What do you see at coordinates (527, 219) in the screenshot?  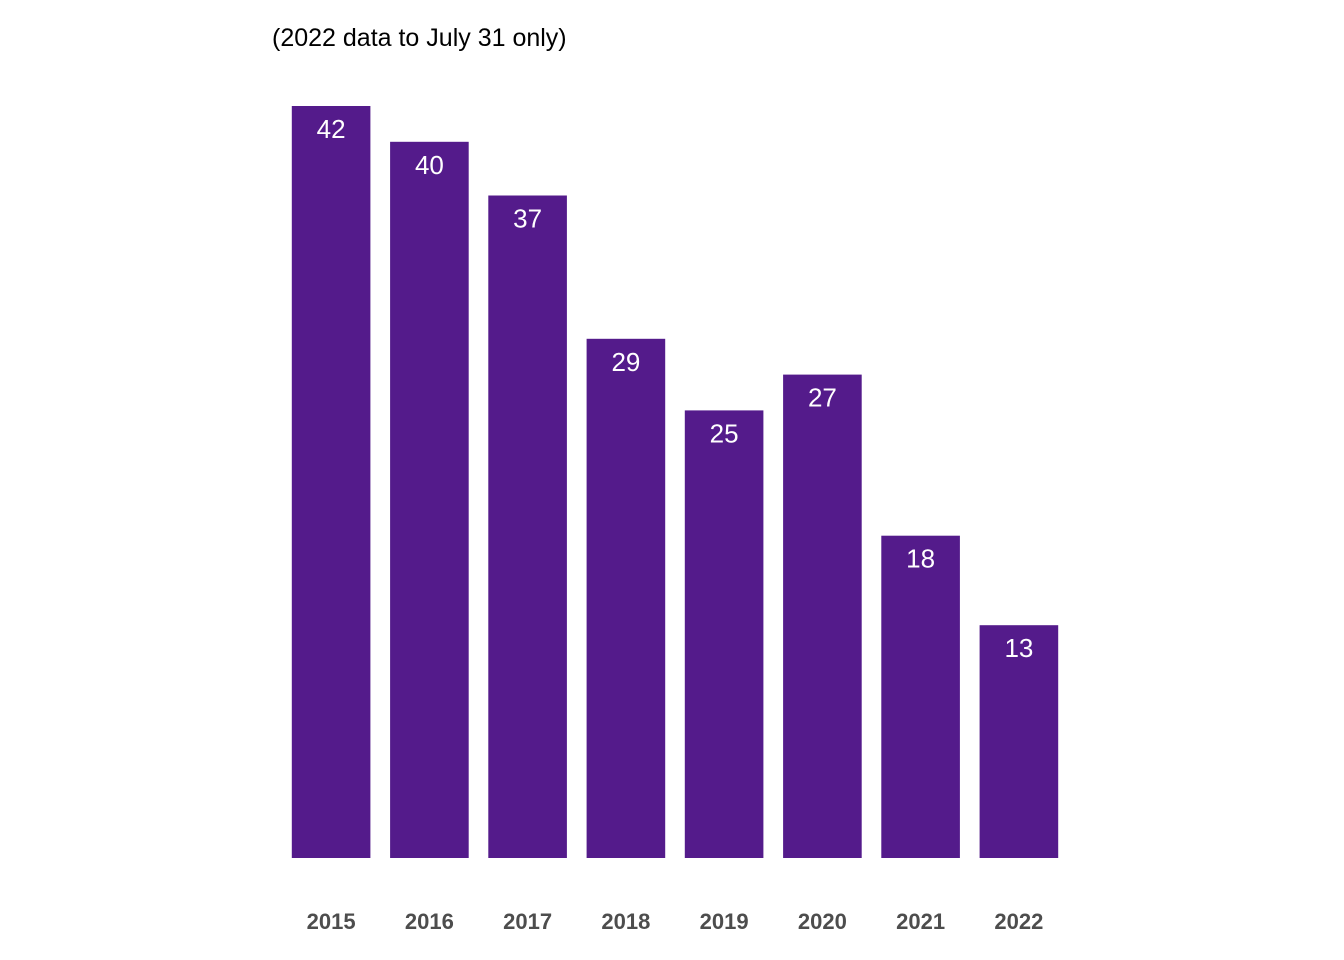 I see `value-label-2017: 37` at bounding box center [527, 219].